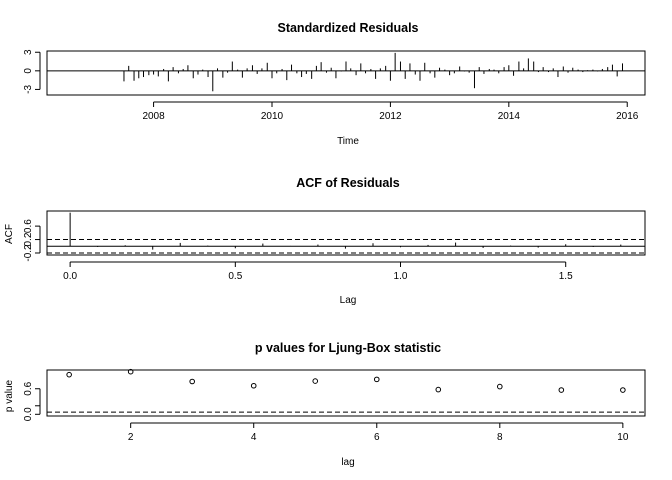  Describe the element at coordinates (318, 271) in the screenshot. I see `panel2-x-axis: 0.0 0.5 1.0 1.5` at that location.